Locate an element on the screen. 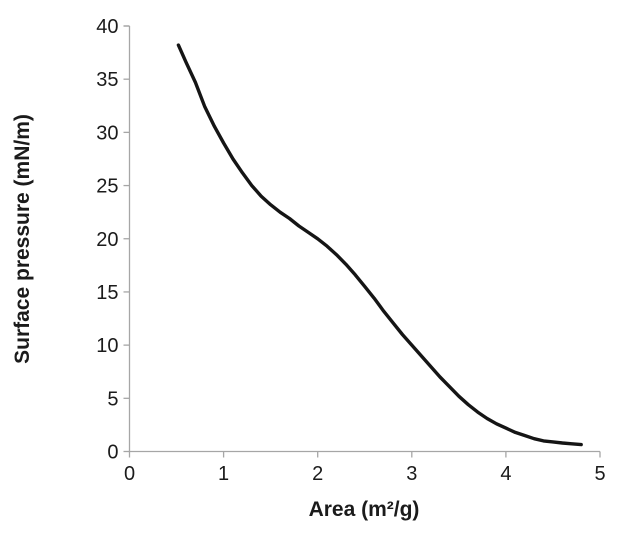  x-tick-label: 3 is located at coordinates (411, 474).